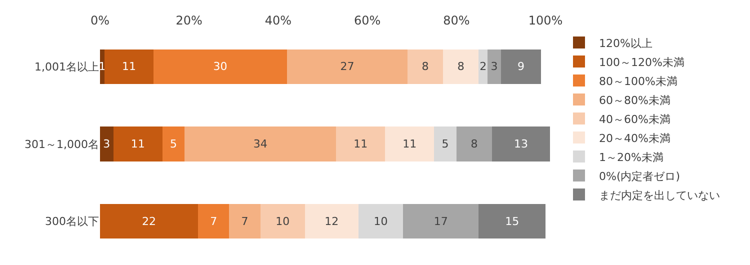 The width and height of the screenshot is (750, 265). Describe the element at coordinates (100, 21) in the screenshot. I see `x-tick-label: 0%` at that location.